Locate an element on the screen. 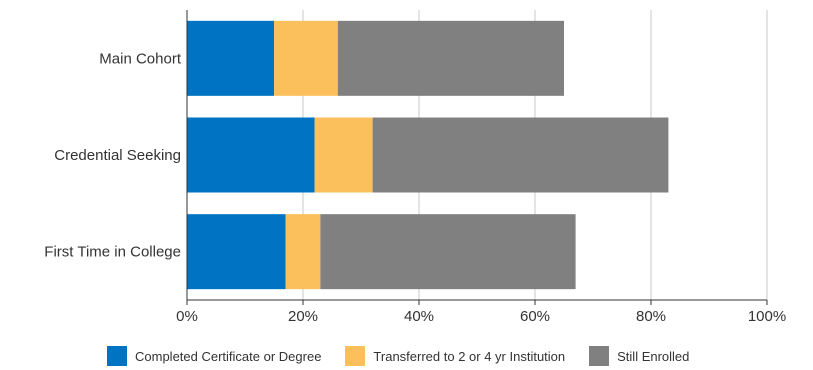  legend-item: Still Enrolled is located at coordinates (639, 356).